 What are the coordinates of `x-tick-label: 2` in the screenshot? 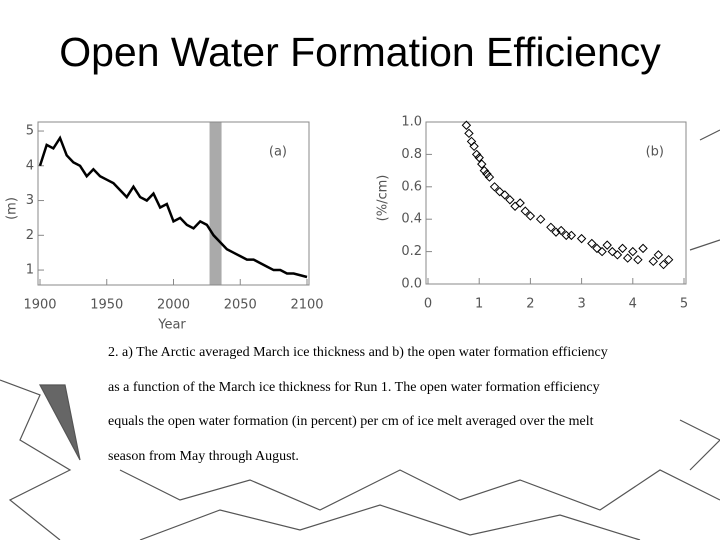 It's located at (530, 304).